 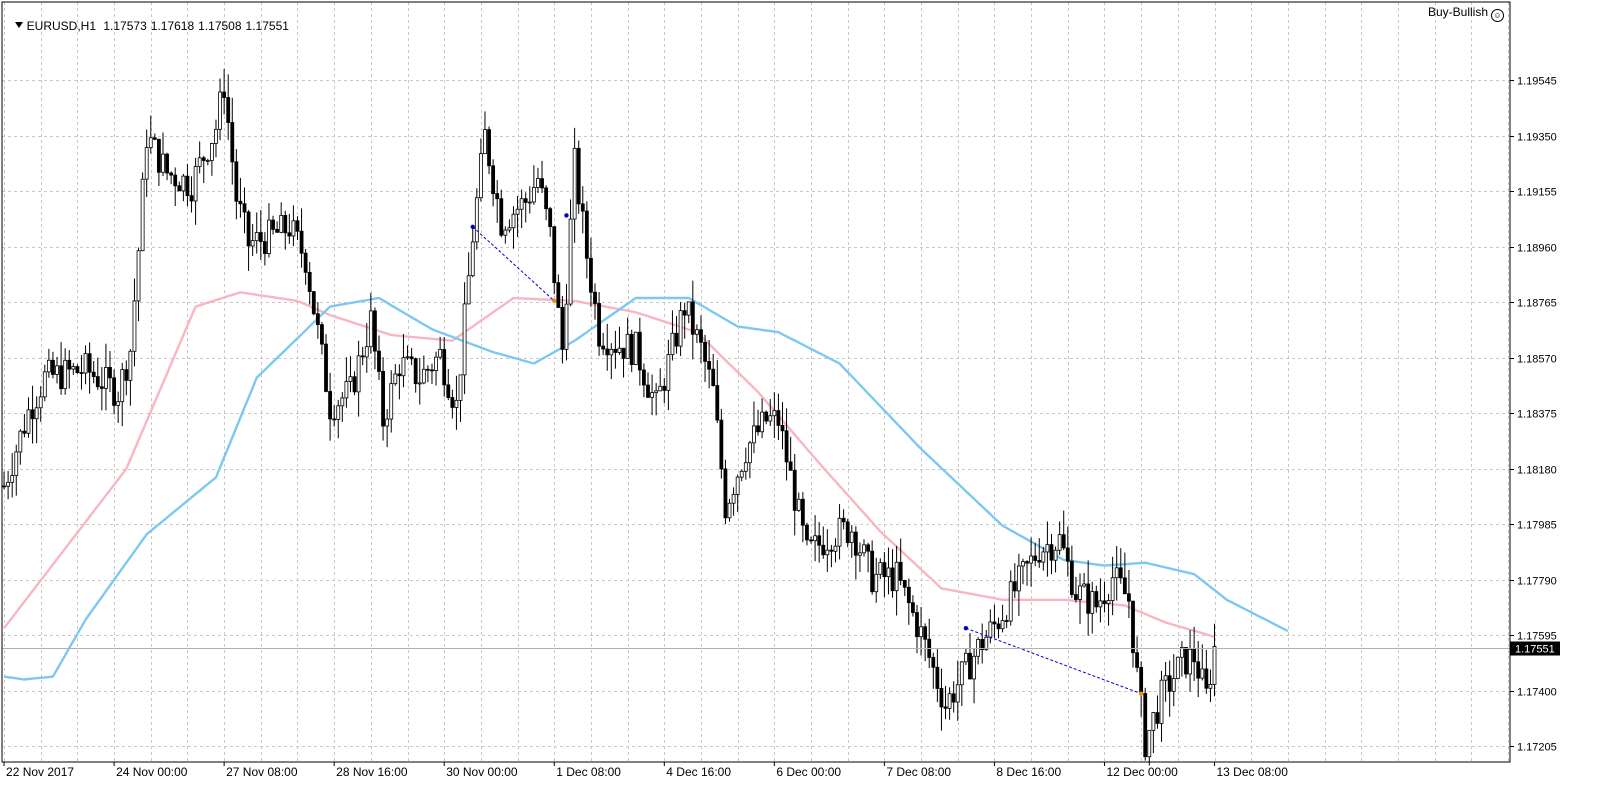 I want to click on y-tick-label: 1.18180, so click(x=1537, y=471).